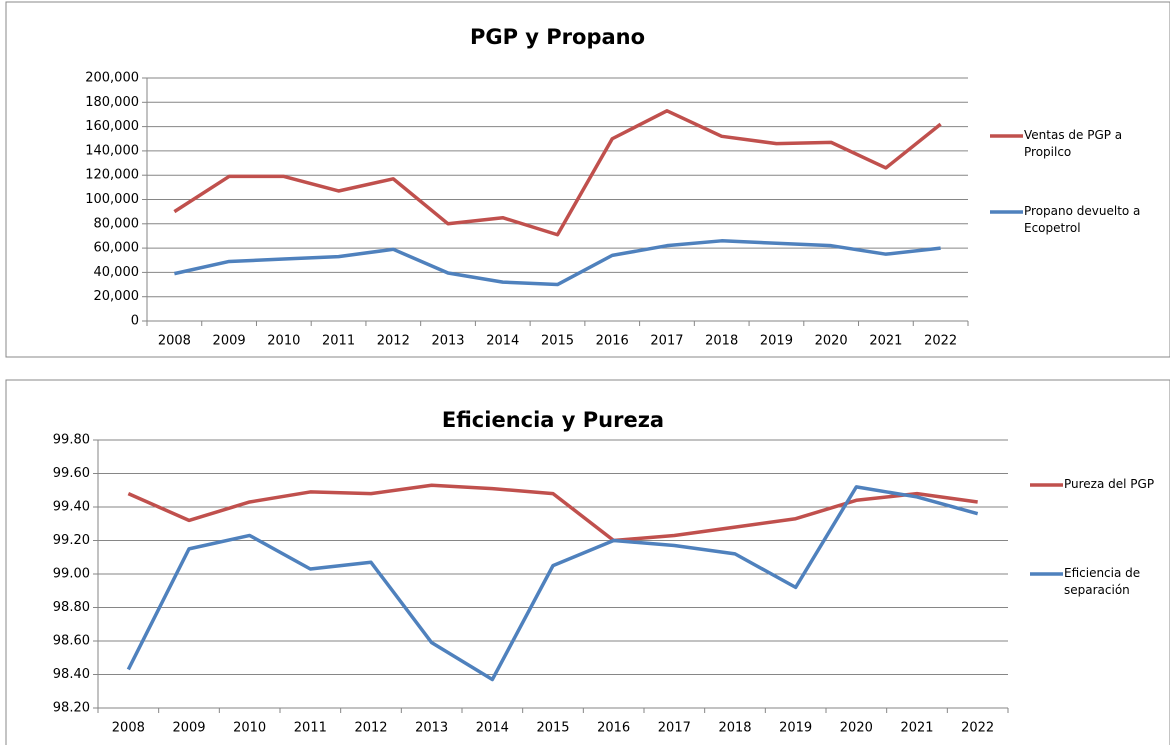 The height and width of the screenshot is (745, 1170). What do you see at coordinates (117, 248) in the screenshot?
I see `y-tick-label: 60,000` at bounding box center [117, 248].